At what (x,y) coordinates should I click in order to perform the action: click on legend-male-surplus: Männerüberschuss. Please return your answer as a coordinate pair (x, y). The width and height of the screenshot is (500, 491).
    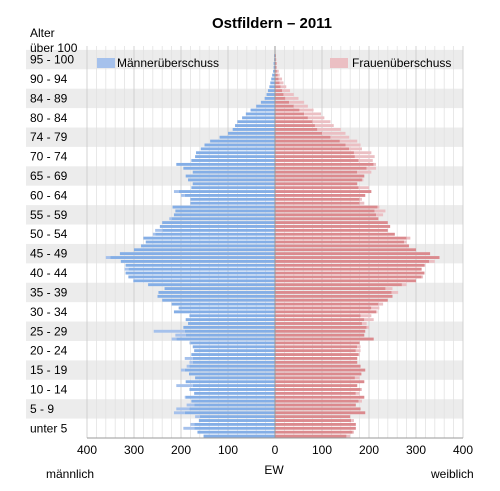
    Looking at the image, I should click on (158, 63).